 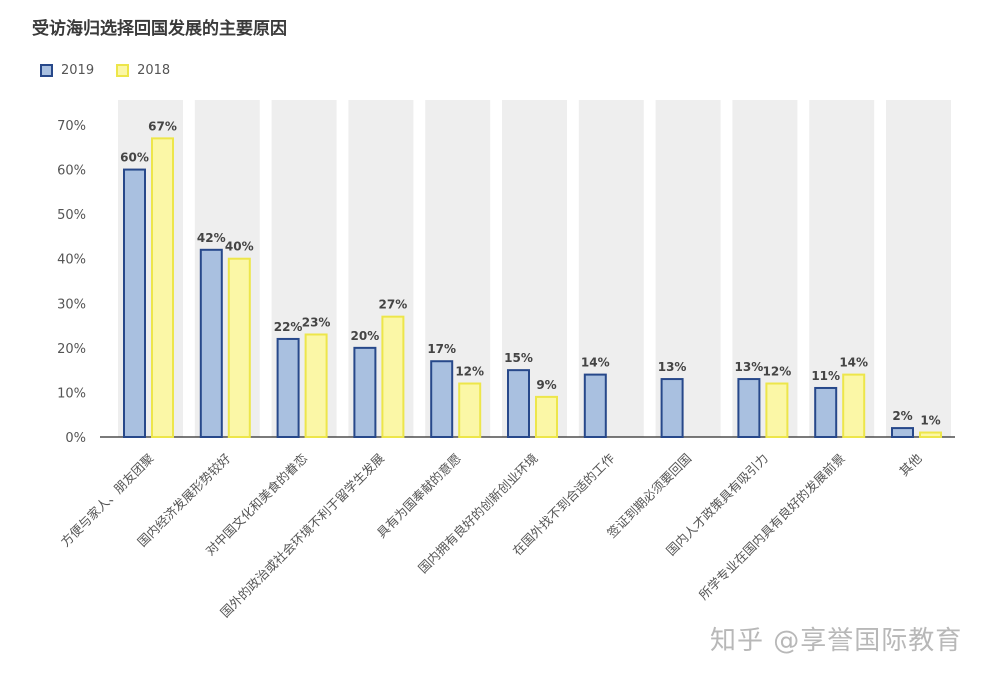 I want to click on watermark: 知乎 @享誉国际教育, so click(x=836, y=641).